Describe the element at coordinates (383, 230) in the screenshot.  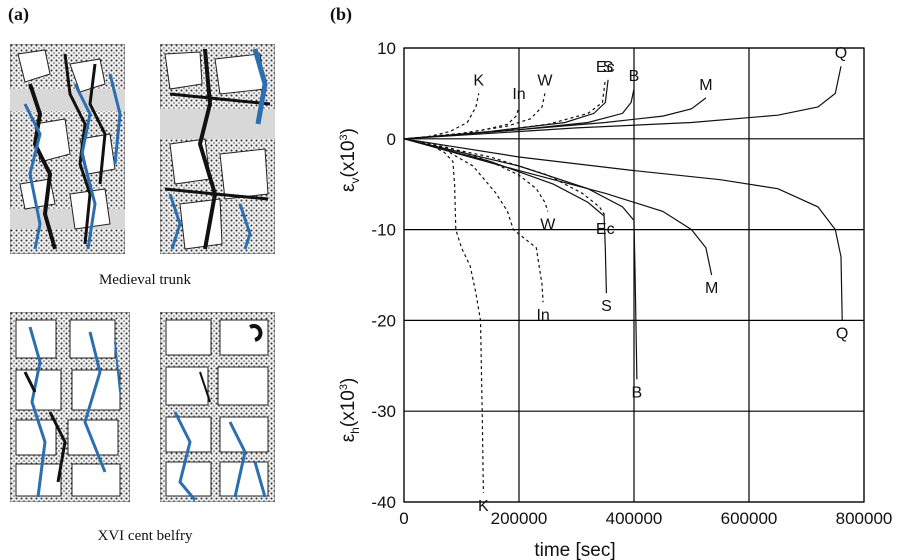
I see `y-tick-label: -10` at that location.